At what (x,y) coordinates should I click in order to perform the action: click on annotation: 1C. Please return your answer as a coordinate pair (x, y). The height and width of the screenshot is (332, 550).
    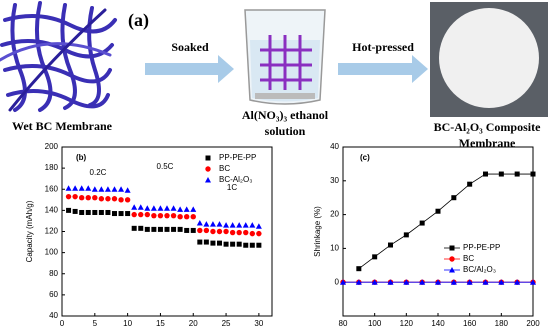
    Looking at the image, I should click on (232, 187).